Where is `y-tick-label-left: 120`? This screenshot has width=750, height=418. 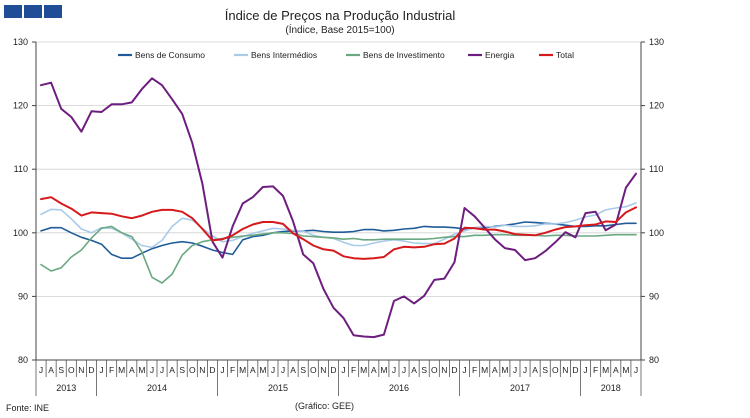 y-tick-label-left: 120 is located at coordinates (20, 106).